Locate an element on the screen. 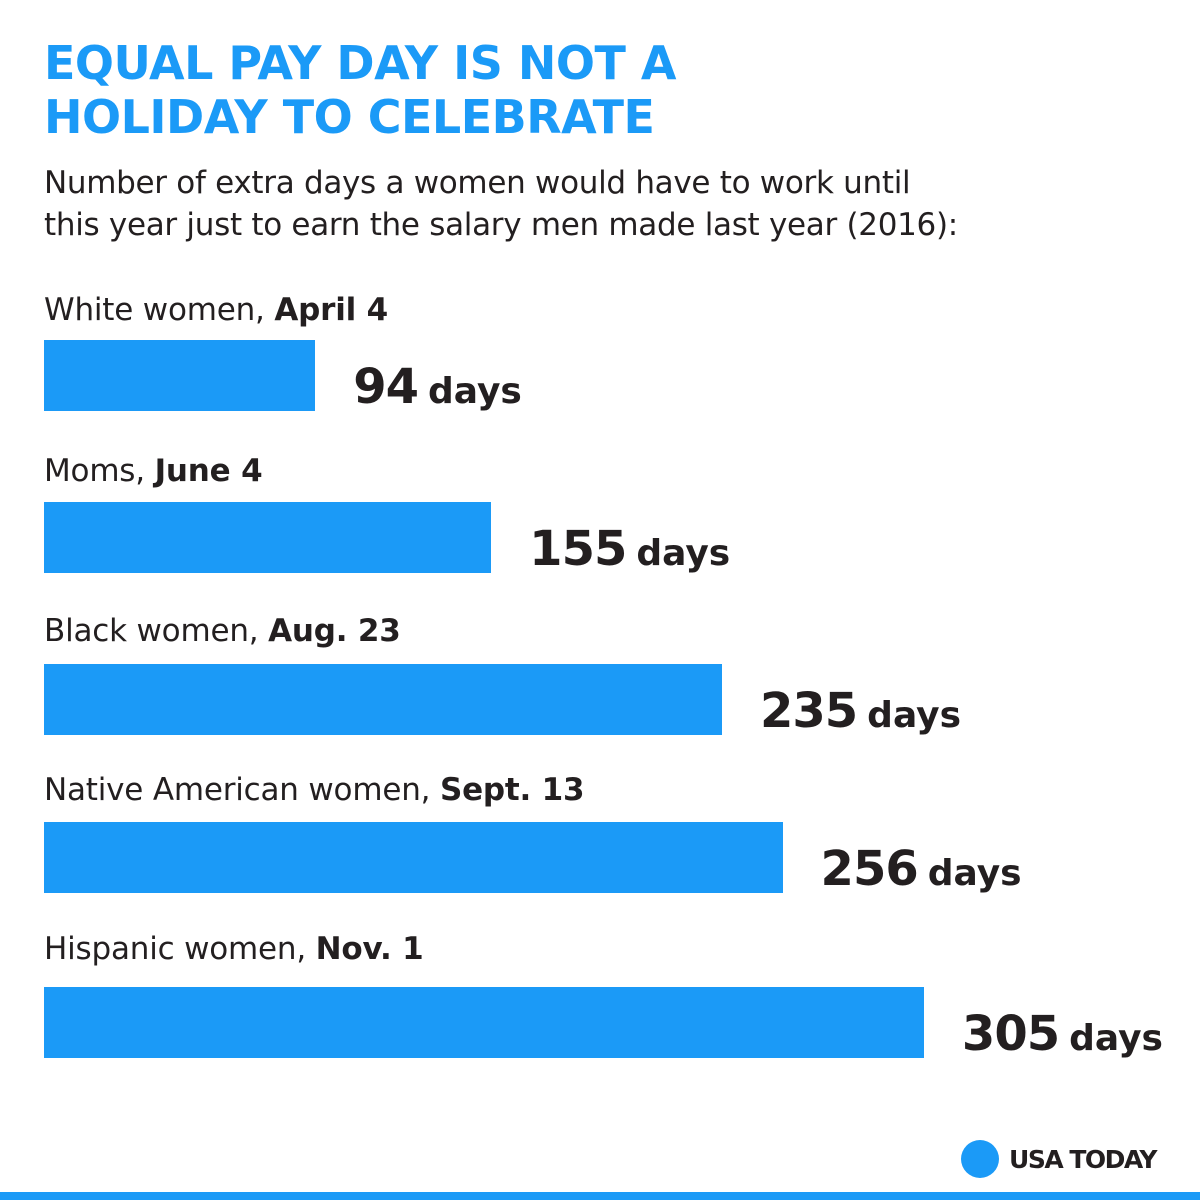  data-label: 235 days is located at coordinates (860, 711).